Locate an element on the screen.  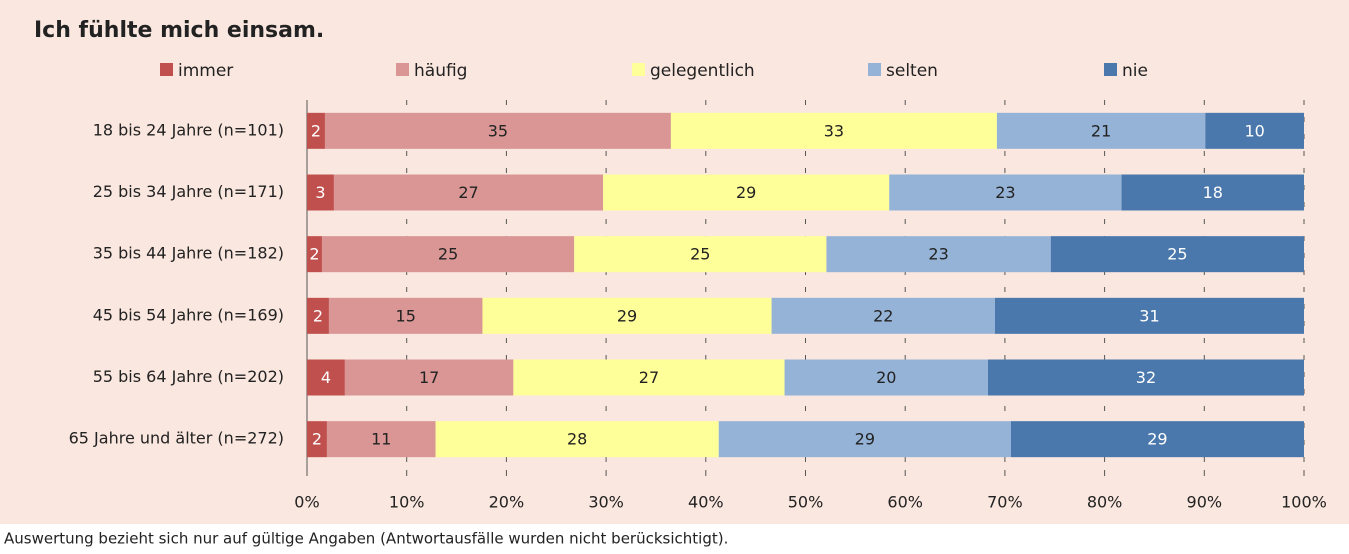
data-label: 31 is located at coordinates (1149, 315).